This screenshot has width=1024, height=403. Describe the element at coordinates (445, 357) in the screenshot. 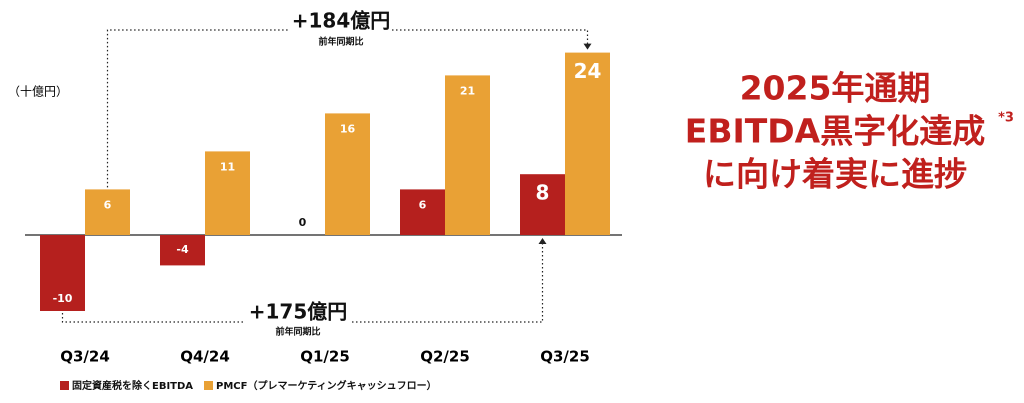

I see `x-tick-label: Q2/25` at that location.